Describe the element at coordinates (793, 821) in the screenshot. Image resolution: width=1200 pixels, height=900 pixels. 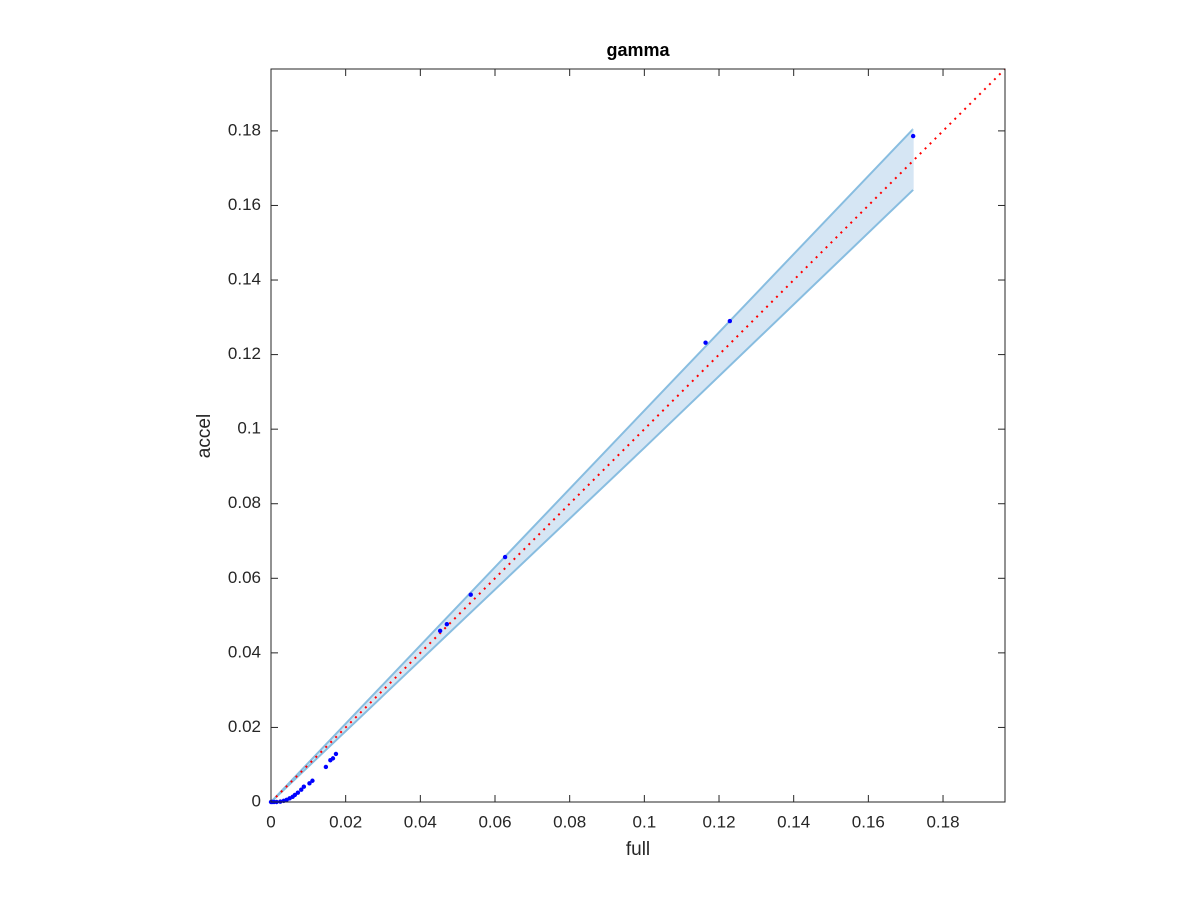
I see `x-tick-label: 0.14` at that location.